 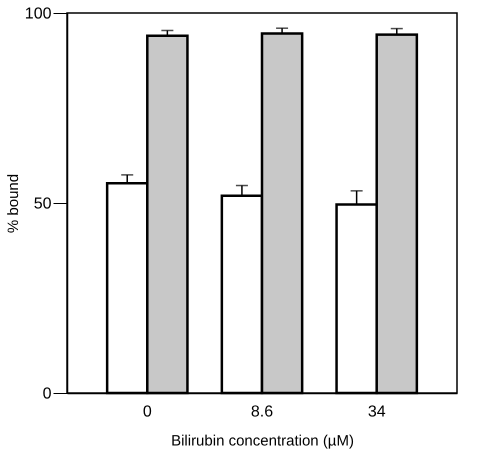 What do you see at coordinates (147, 412) in the screenshot?
I see `x-tick-label: 0` at bounding box center [147, 412].